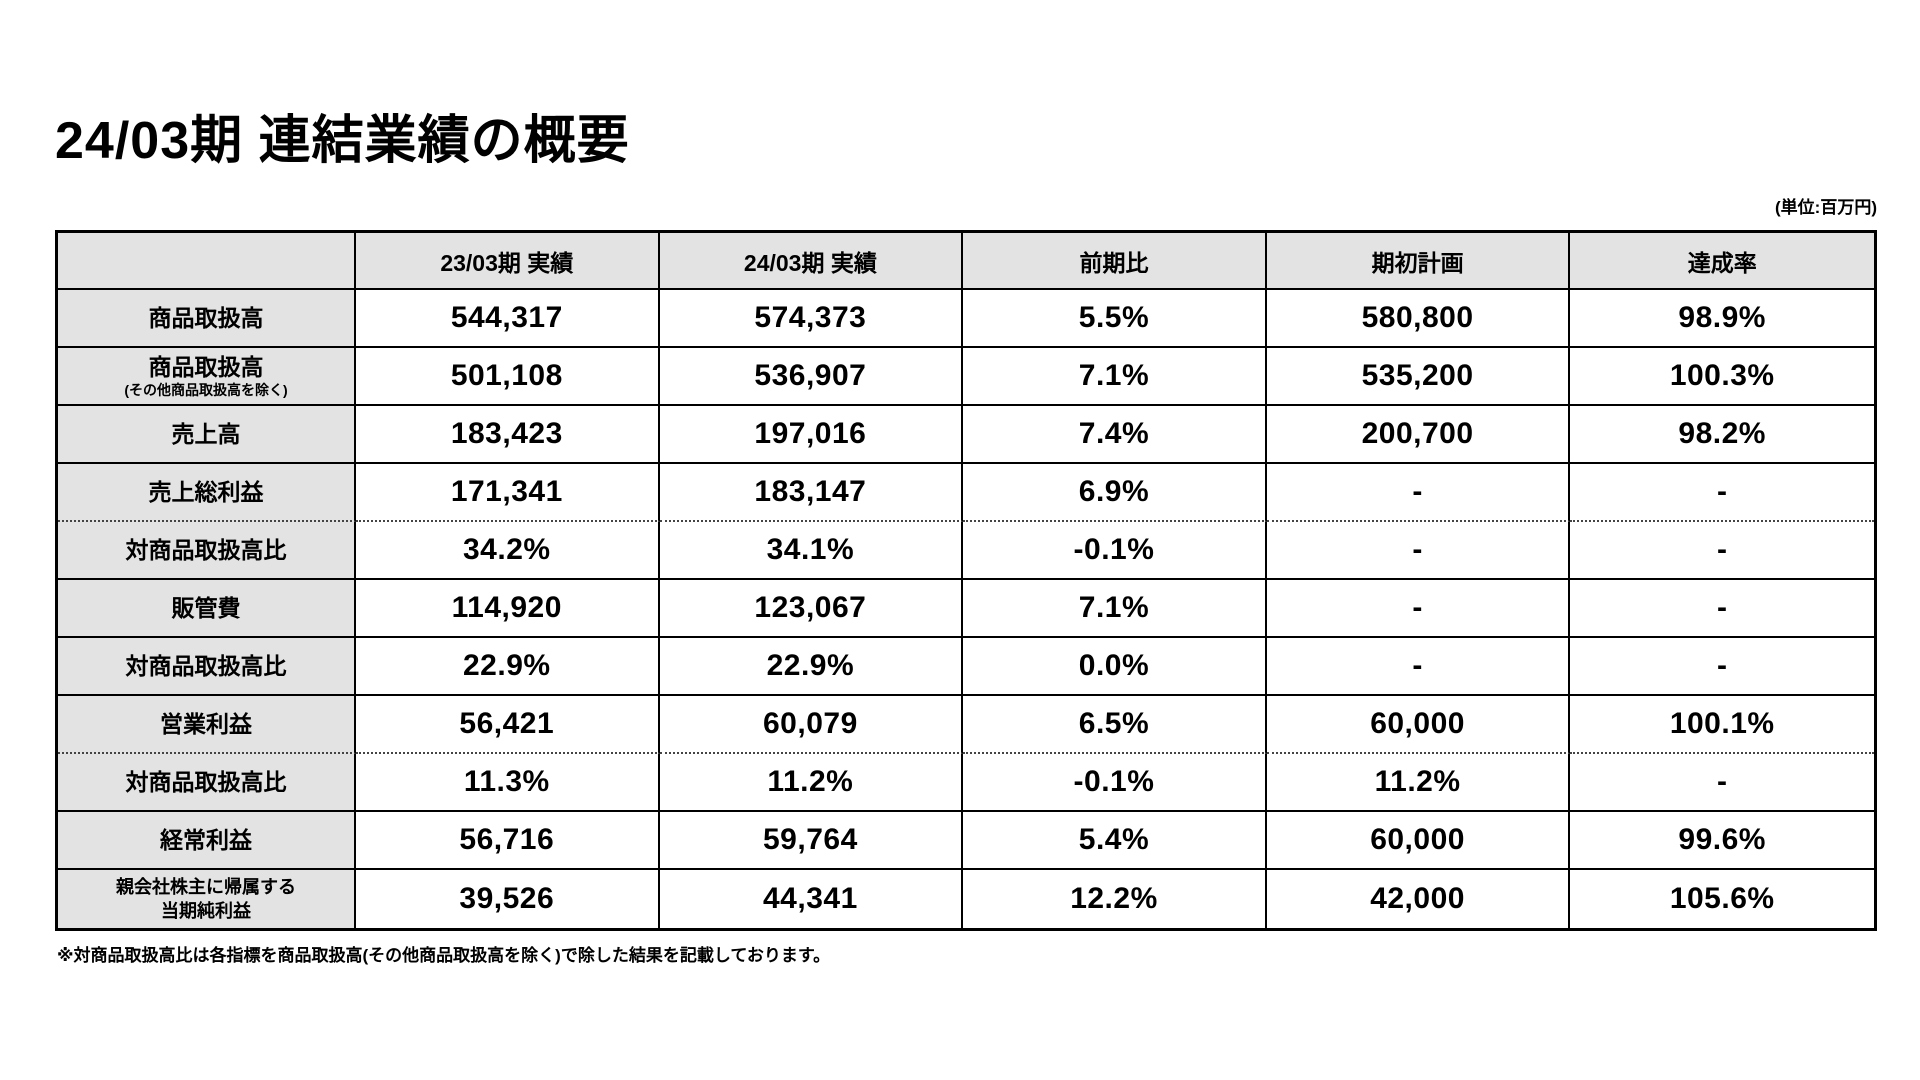 Image resolution: width=1920 pixels, height=1080 pixels. What do you see at coordinates (1115, 841) in the screenshot?
I see `value-cell: 5.4%` at bounding box center [1115, 841].